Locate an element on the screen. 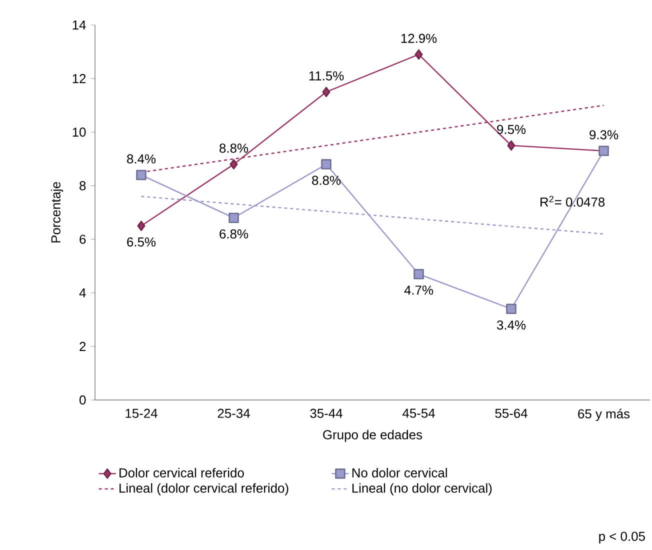 This screenshot has width=652, height=550. data-label: 9.3% is located at coordinates (604, 135).